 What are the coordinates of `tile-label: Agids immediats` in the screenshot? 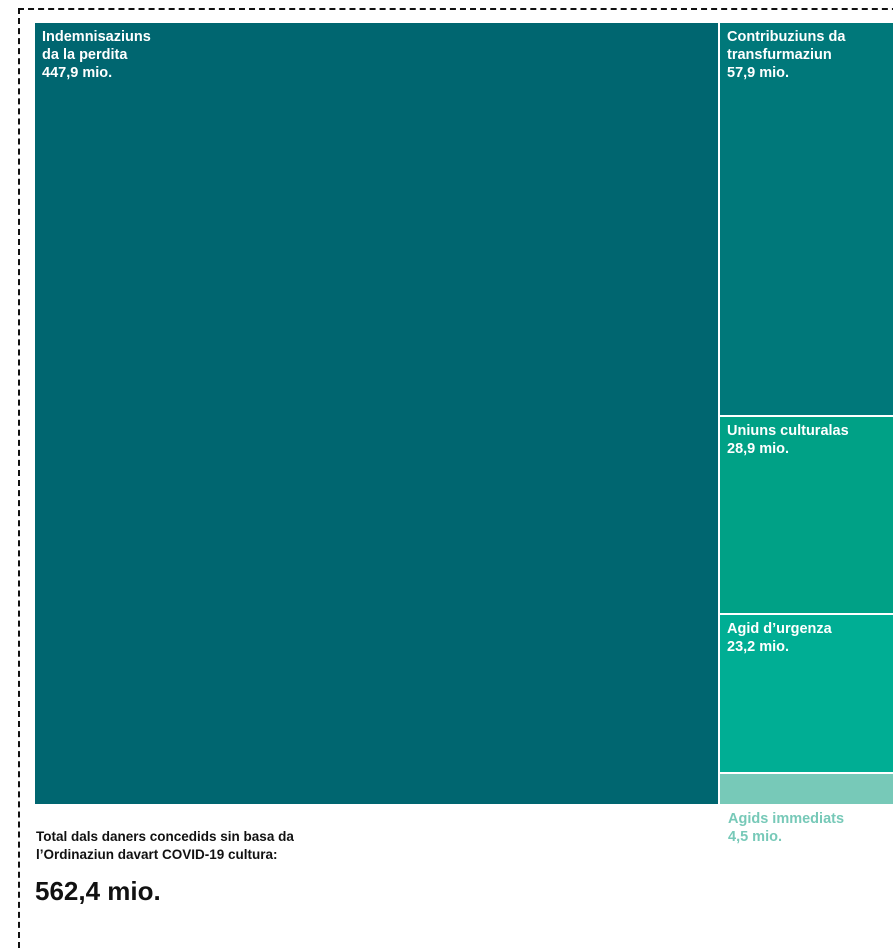 It's located at (786, 819).